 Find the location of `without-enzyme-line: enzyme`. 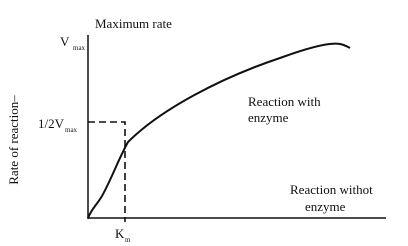

without-enzyme-line: enzyme is located at coordinates (325, 206).